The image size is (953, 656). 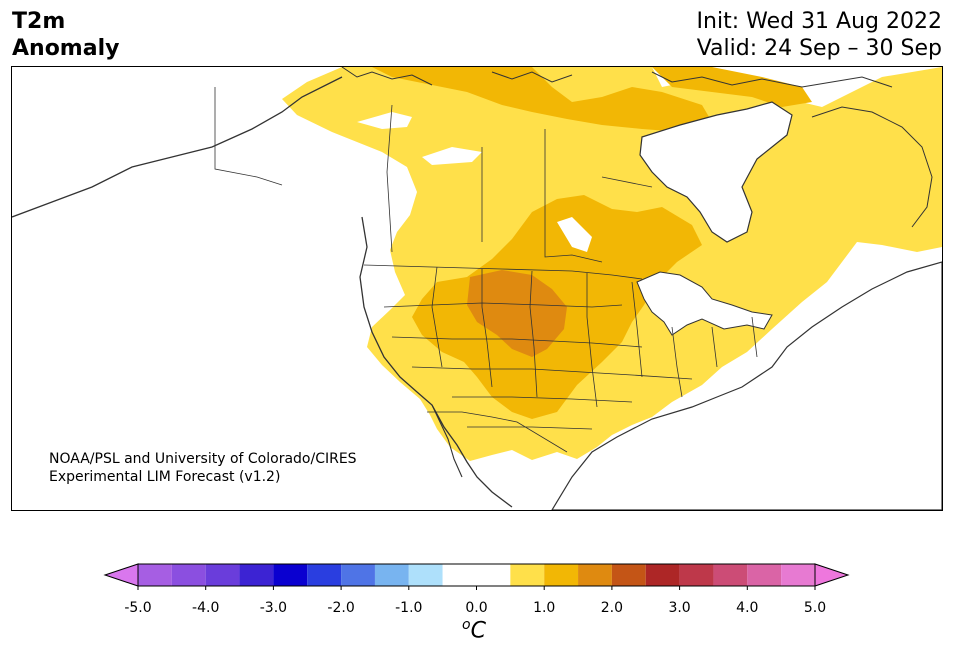 I want to click on colorbar-tick-label: -4.0, so click(x=205, y=608).